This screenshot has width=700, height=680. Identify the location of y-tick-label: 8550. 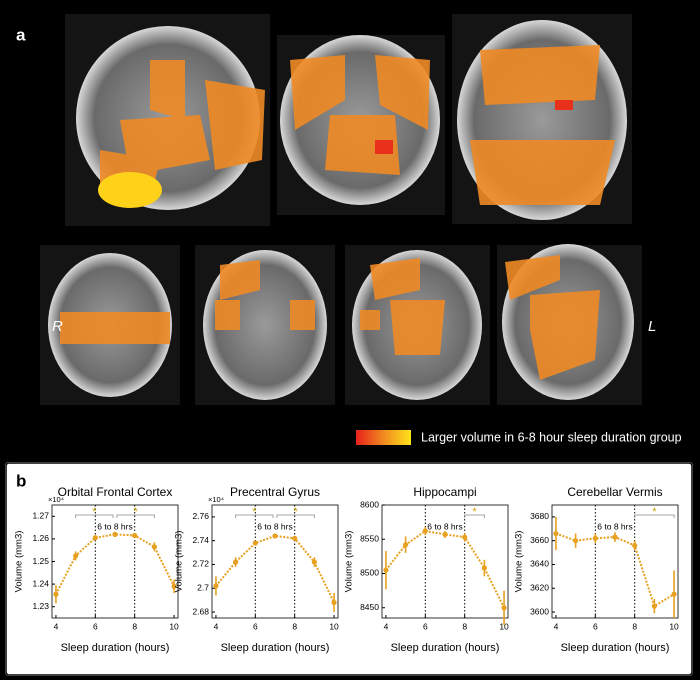
(369, 538).